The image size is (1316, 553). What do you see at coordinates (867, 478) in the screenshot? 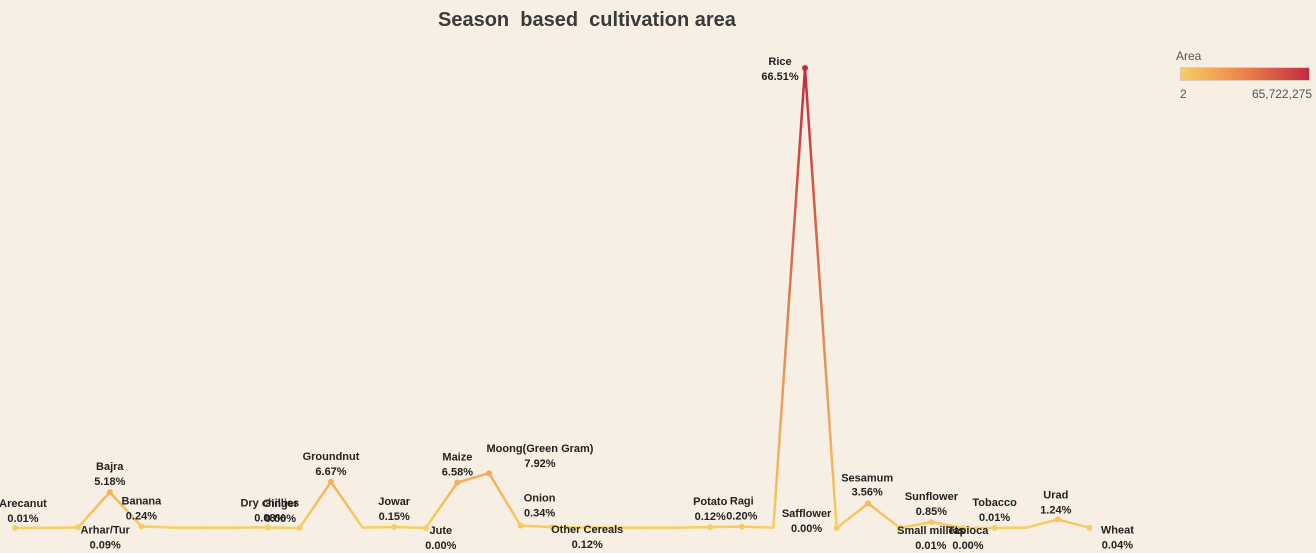
I see `point-name-label: Sesamum` at bounding box center [867, 478].